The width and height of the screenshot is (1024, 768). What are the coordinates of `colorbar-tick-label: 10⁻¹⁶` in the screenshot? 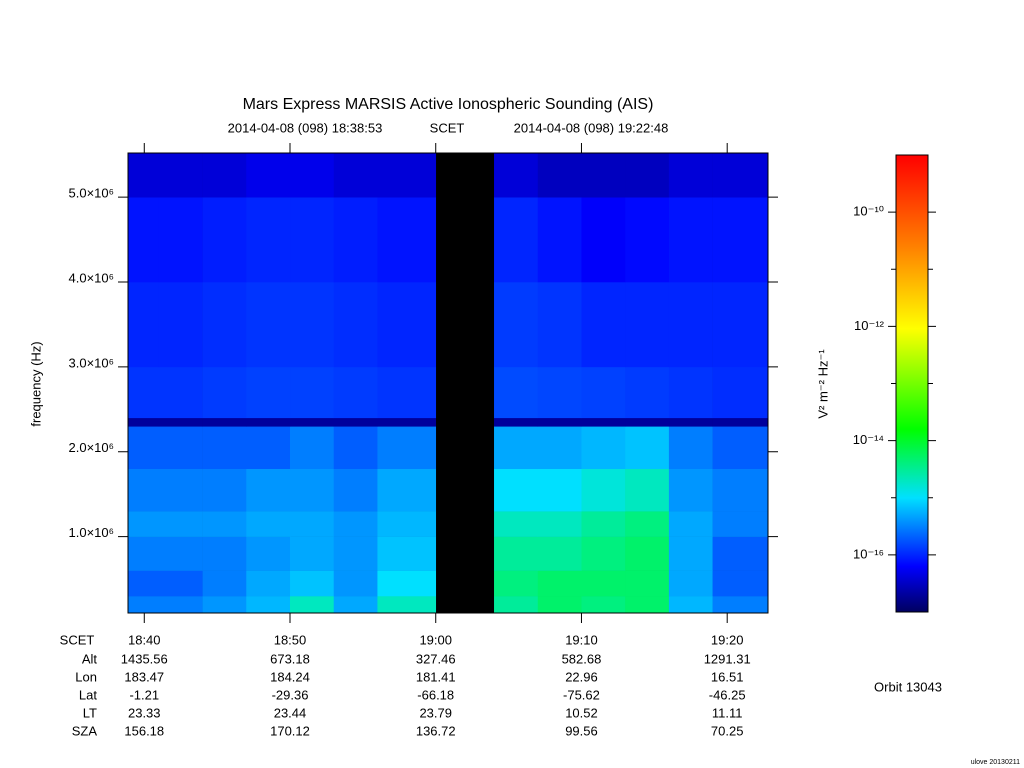 It's located at (868, 553).